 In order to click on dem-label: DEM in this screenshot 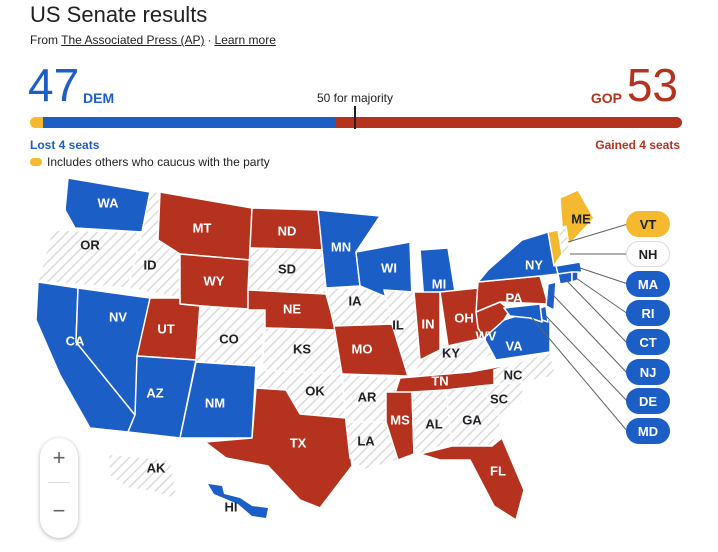, I will do `click(99, 98)`.